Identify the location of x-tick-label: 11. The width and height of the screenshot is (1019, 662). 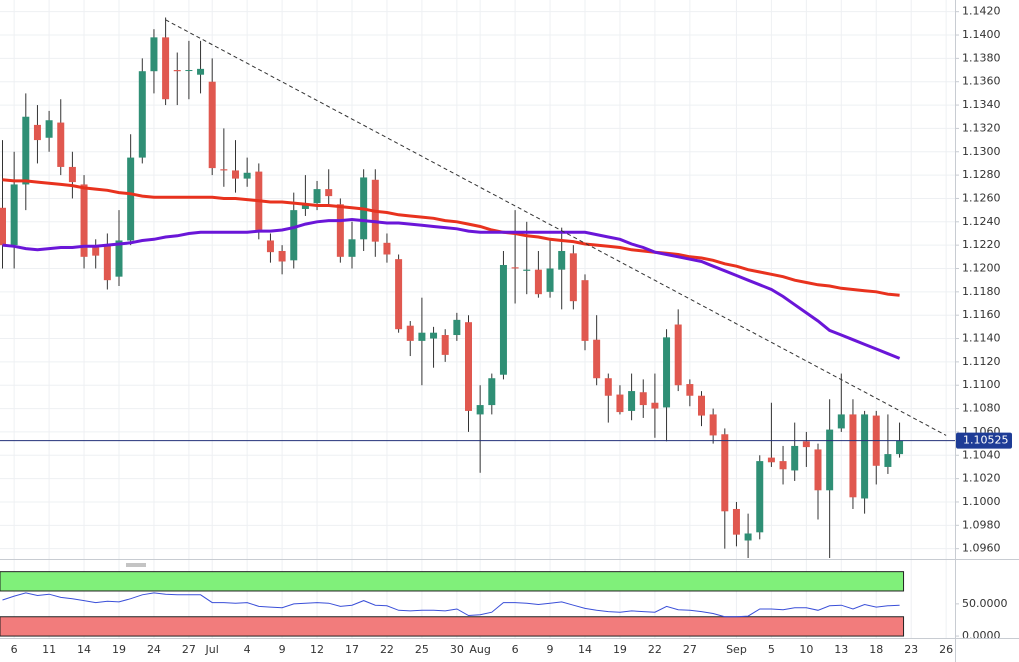
(49, 649).